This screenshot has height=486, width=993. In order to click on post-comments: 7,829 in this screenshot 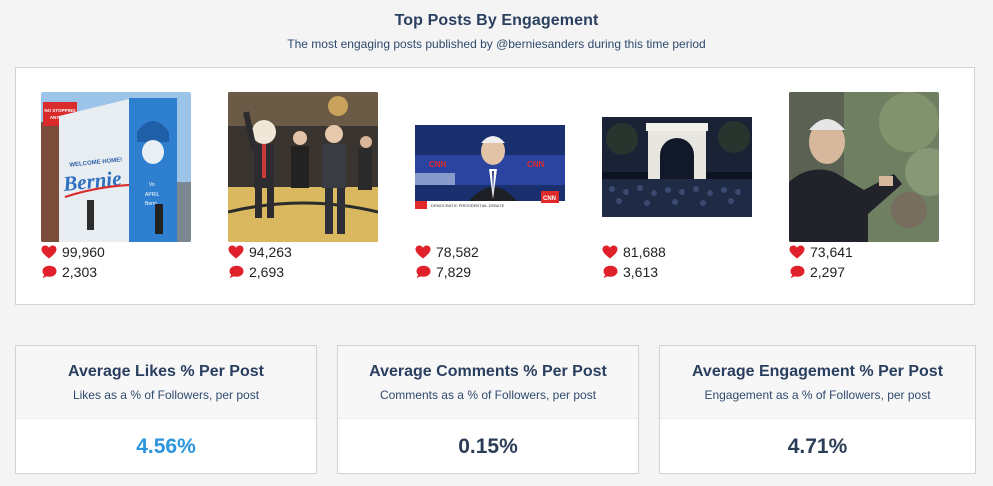, I will do `click(443, 272)`.